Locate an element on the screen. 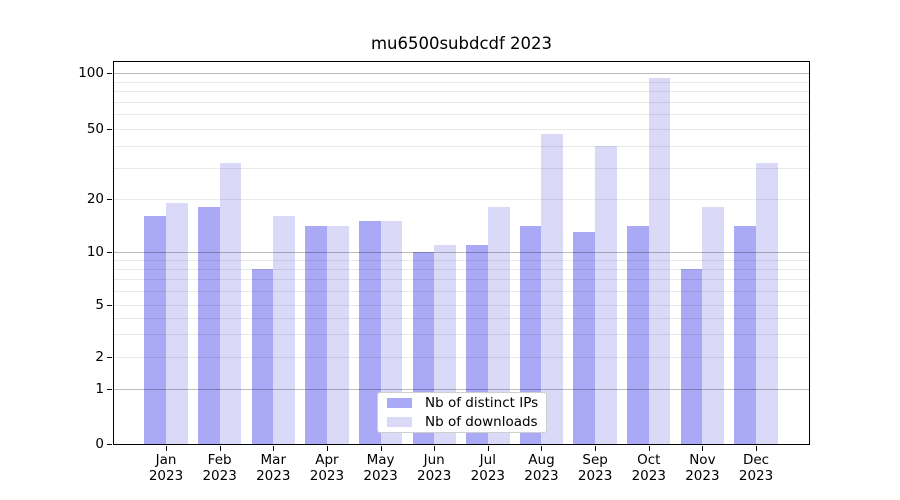  y-tick-label-2: 2 is located at coordinates (99, 356).